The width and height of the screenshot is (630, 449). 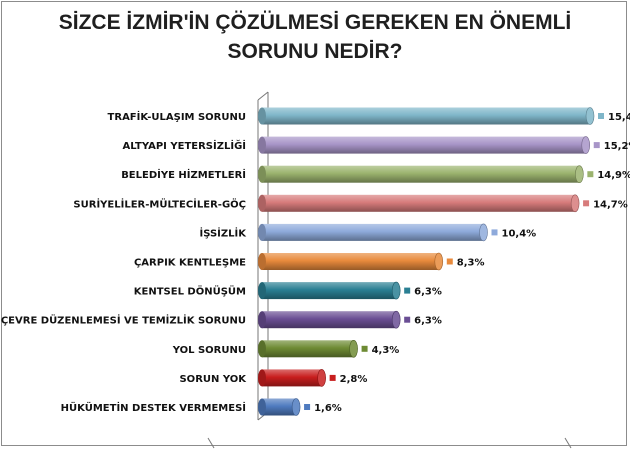 I want to click on value-label: 8,3%, so click(x=471, y=263).